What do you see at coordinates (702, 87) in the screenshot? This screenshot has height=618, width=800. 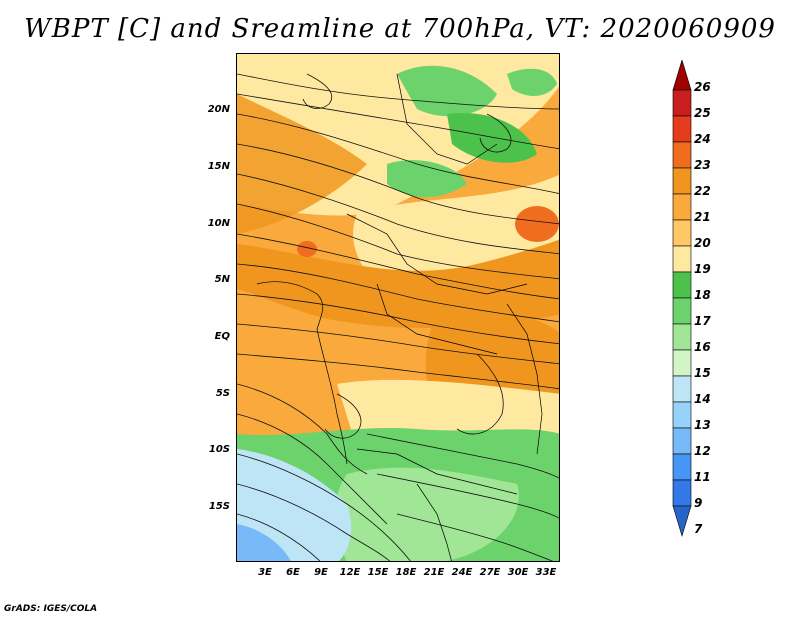 I see `colorbar-label: 26` at bounding box center [702, 87].